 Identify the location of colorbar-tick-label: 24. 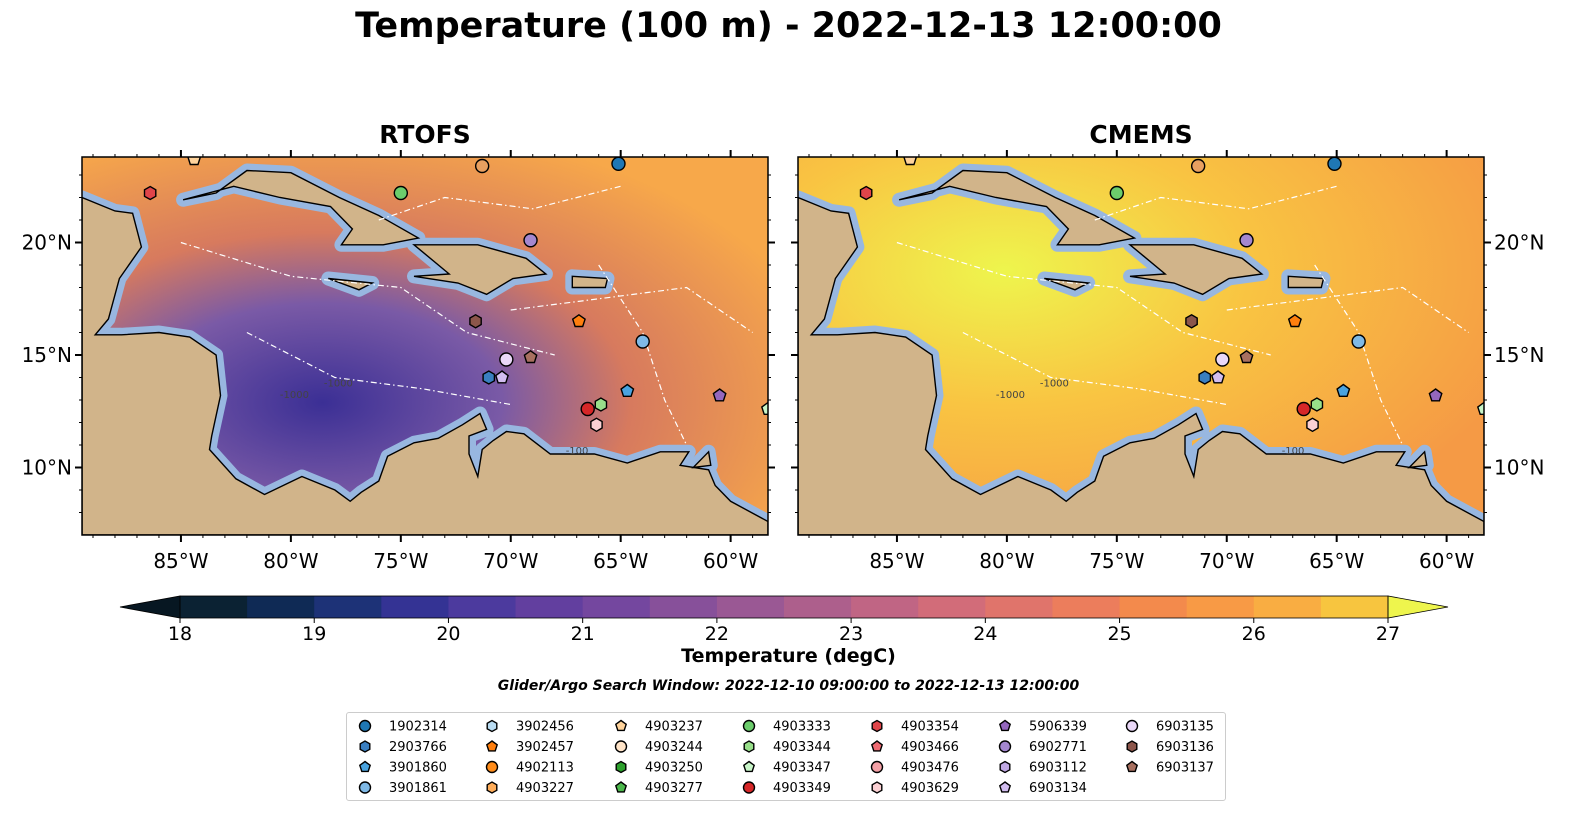
(985, 633).